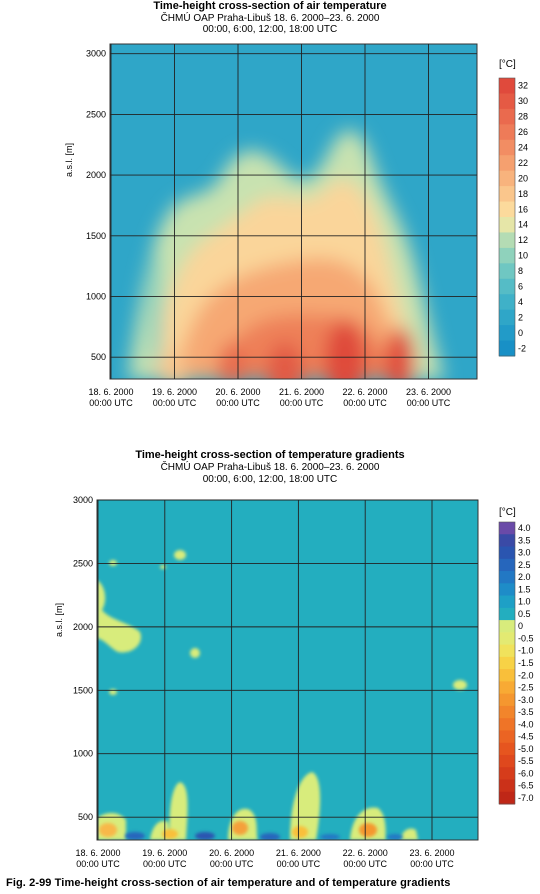 This screenshot has width=540, height=894. I want to click on colorbar-level-label: 30, so click(523, 101).